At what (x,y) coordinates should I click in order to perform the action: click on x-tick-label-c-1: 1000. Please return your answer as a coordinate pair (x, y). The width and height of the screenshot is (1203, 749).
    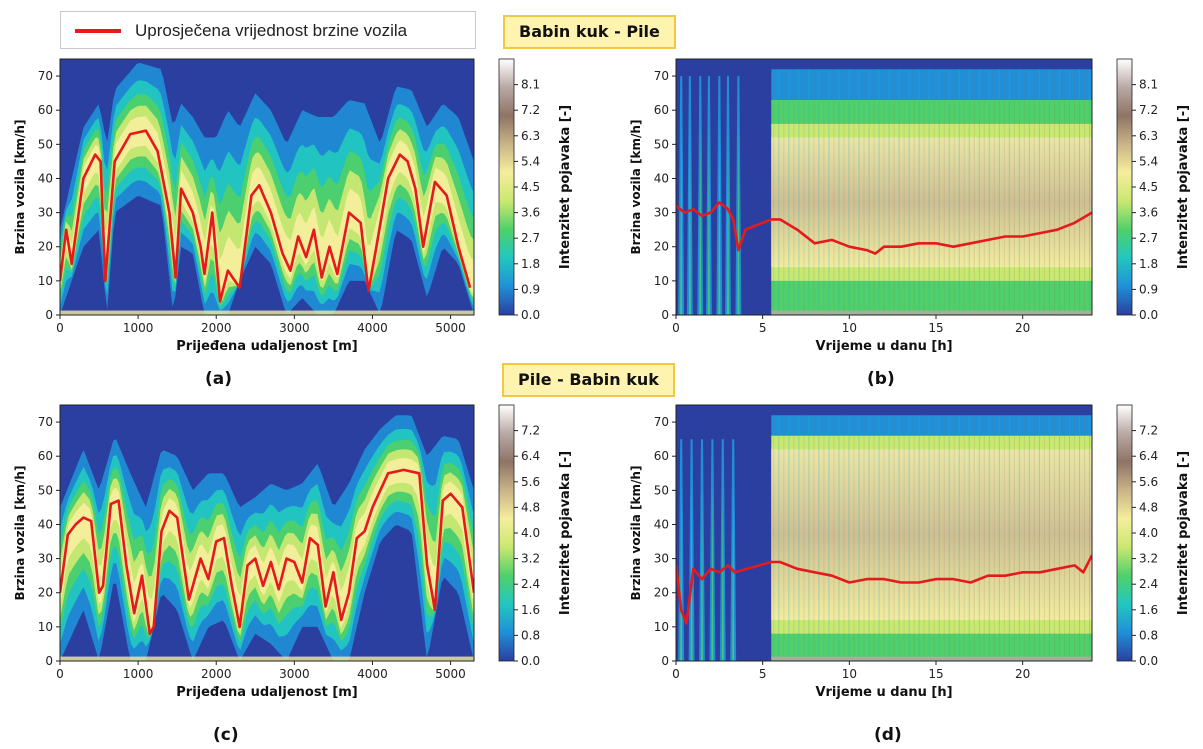
    Looking at the image, I should click on (138, 674).